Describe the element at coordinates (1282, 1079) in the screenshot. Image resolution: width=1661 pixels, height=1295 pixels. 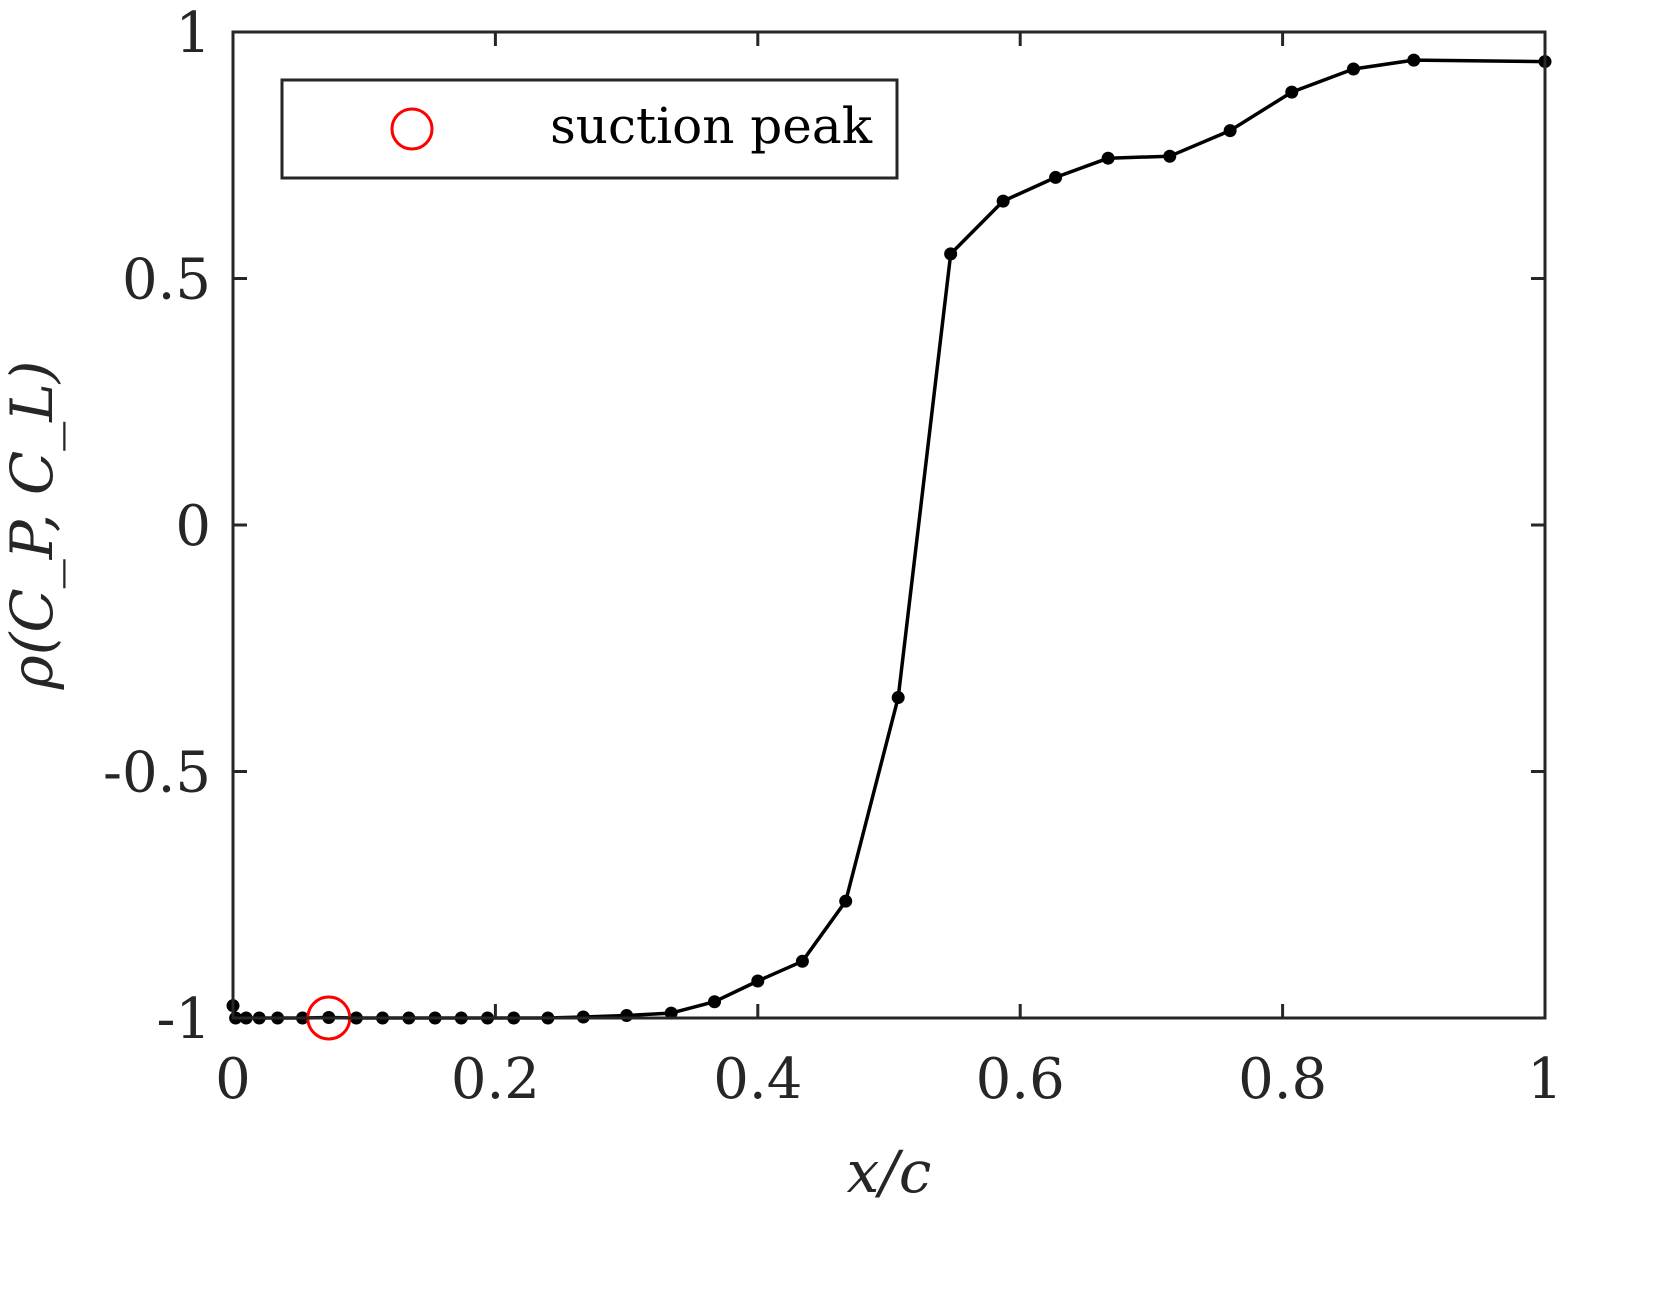
I see `x-tick-label: 0.8` at that location.